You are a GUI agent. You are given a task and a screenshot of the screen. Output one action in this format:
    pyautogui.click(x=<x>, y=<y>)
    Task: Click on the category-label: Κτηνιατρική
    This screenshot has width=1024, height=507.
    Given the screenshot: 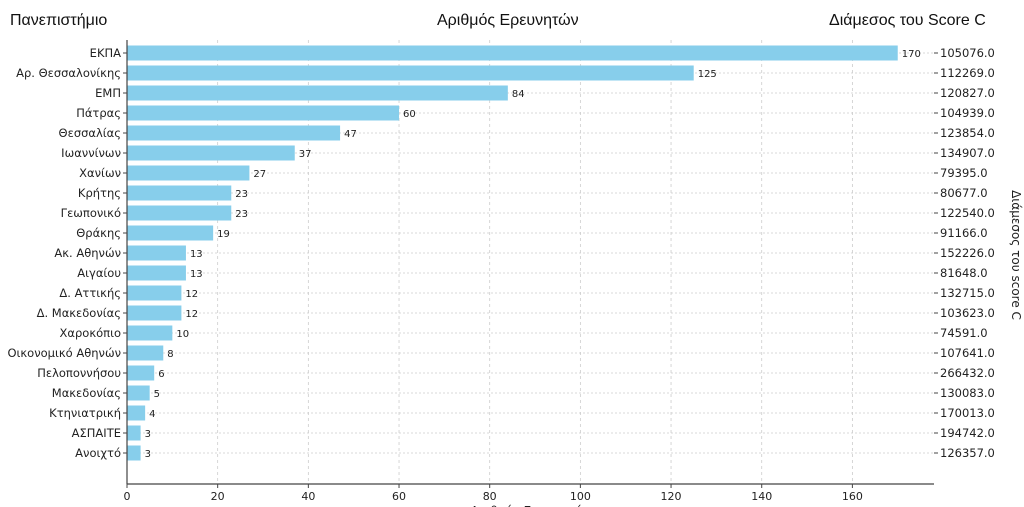 What is the action you would take?
    pyautogui.click(x=85, y=413)
    